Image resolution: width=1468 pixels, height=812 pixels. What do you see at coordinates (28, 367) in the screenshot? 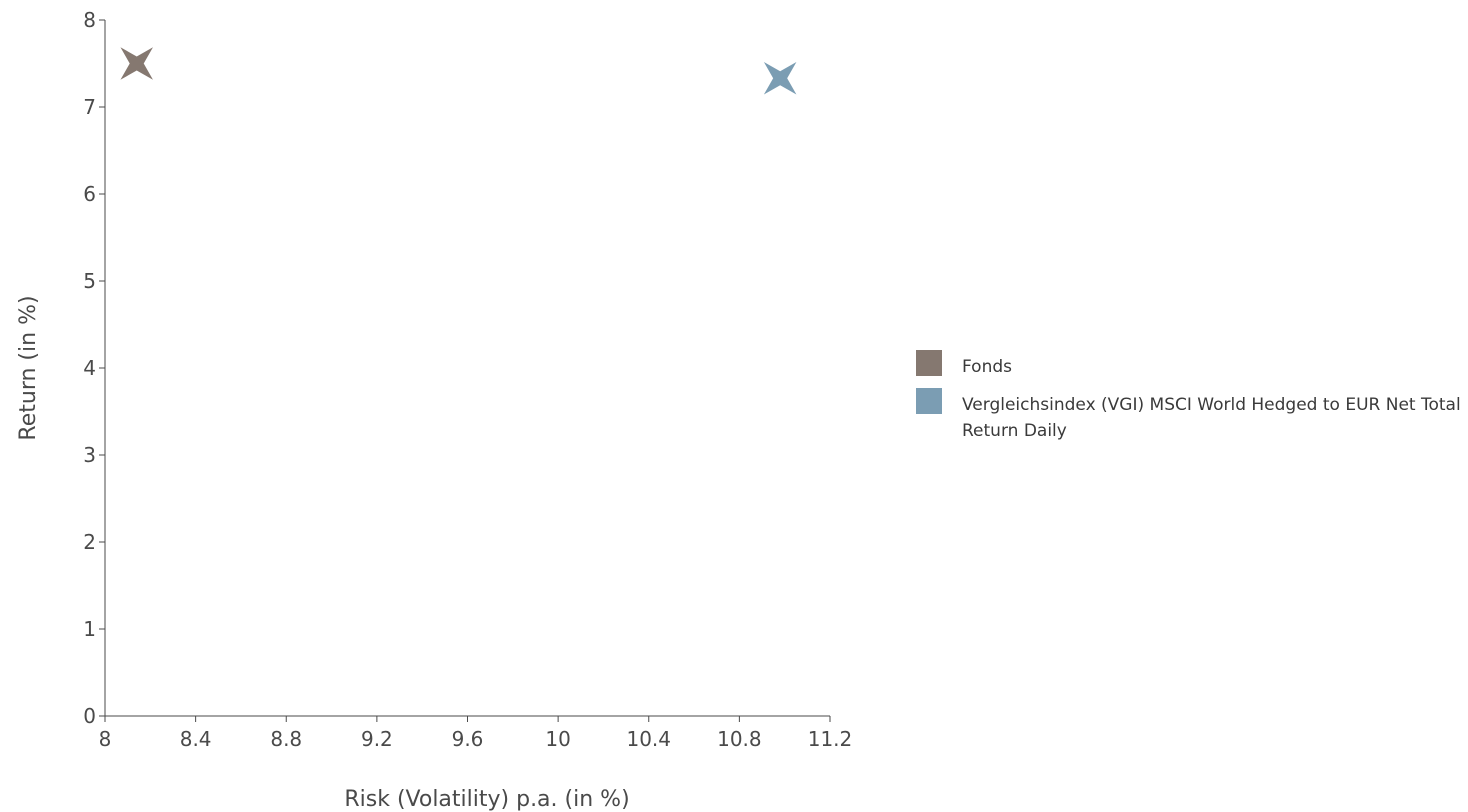
I see `y-axis-title: Return (in %)` at bounding box center [28, 367].